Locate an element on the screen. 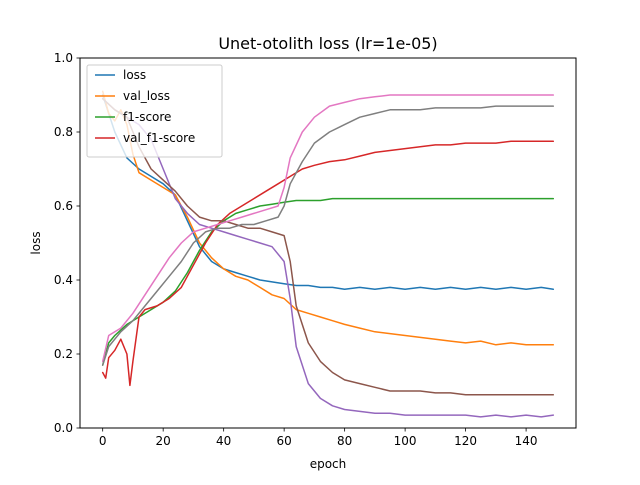 The height and width of the screenshot is (485, 640). y-tick-label: 0.4 is located at coordinates (63, 280).